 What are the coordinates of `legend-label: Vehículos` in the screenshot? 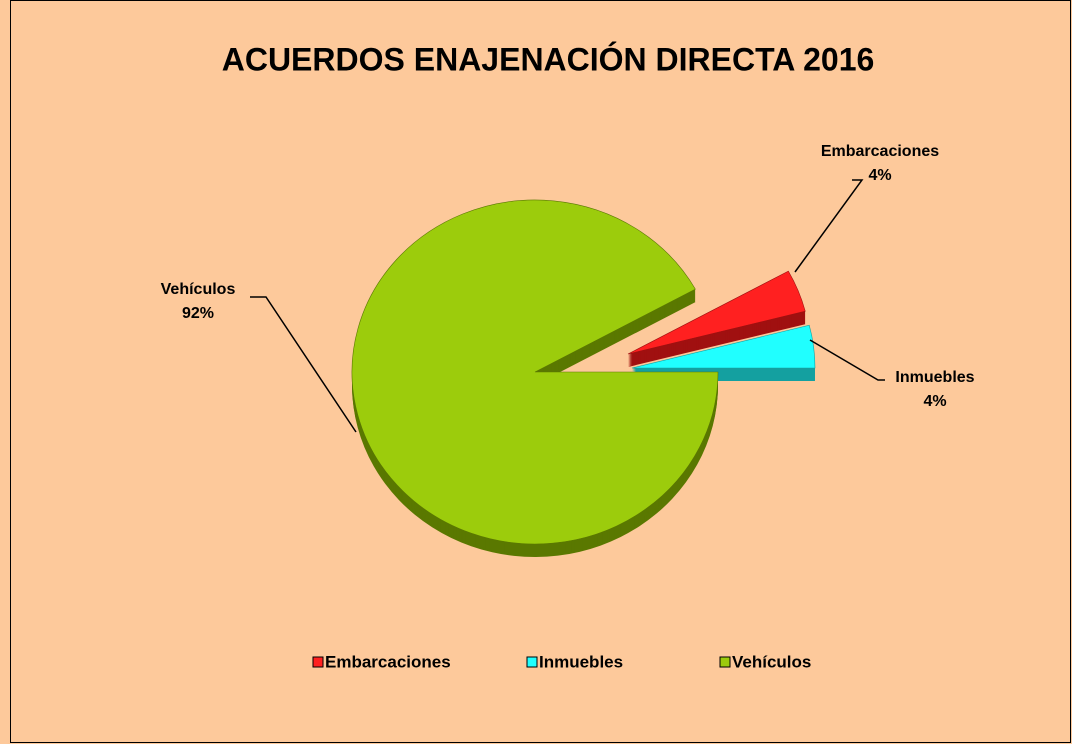 It's located at (771, 661).